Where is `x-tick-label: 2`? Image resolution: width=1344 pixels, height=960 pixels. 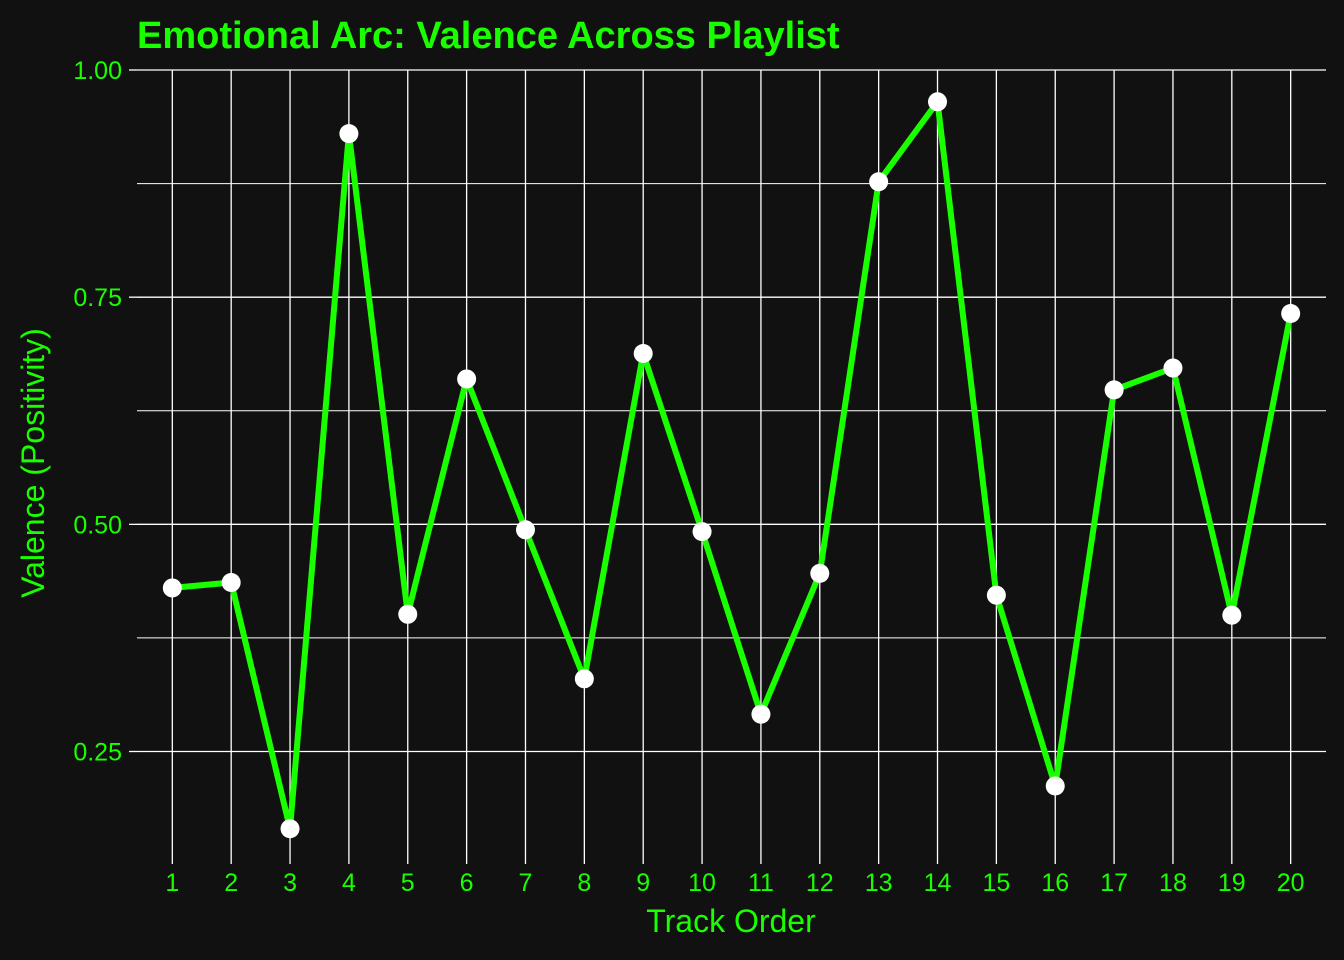
x-tick-label: 2 is located at coordinates (231, 883).